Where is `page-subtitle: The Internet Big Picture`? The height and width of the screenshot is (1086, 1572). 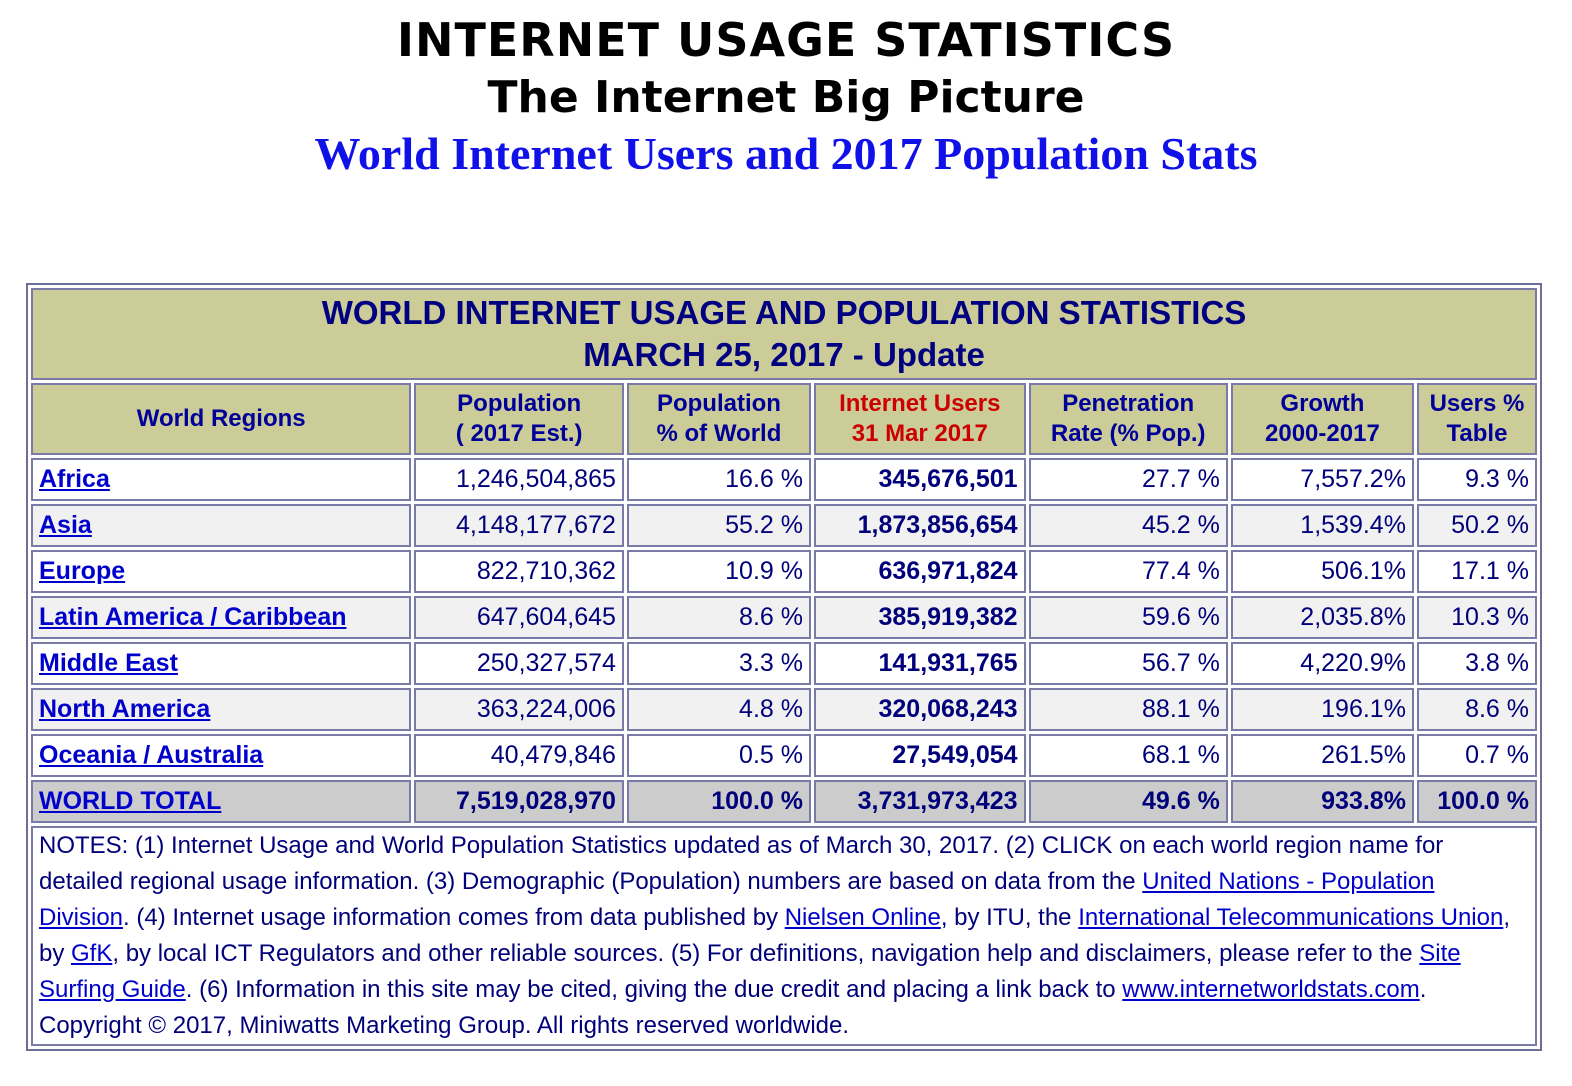 page-subtitle: The Internet Big Picture is located at coordinates (786, 97).